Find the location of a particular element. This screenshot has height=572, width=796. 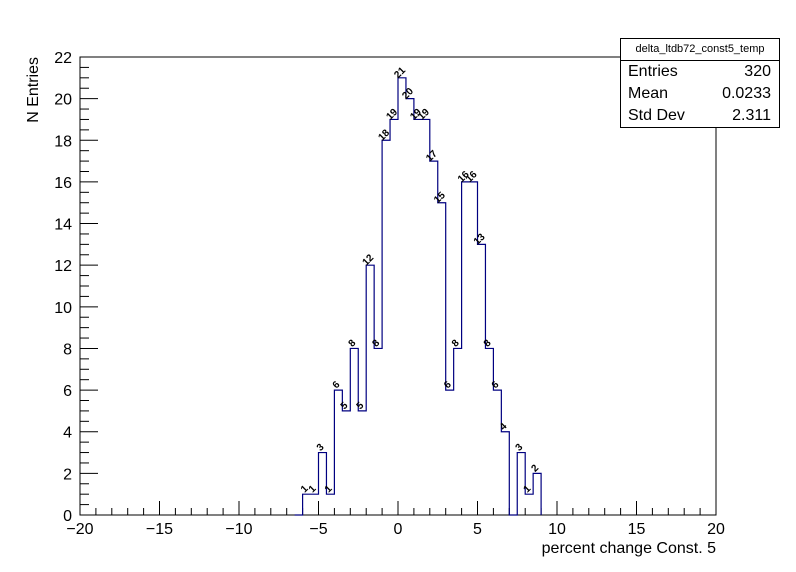

y-tick-label: 0 is located at coordinates (67, 516).